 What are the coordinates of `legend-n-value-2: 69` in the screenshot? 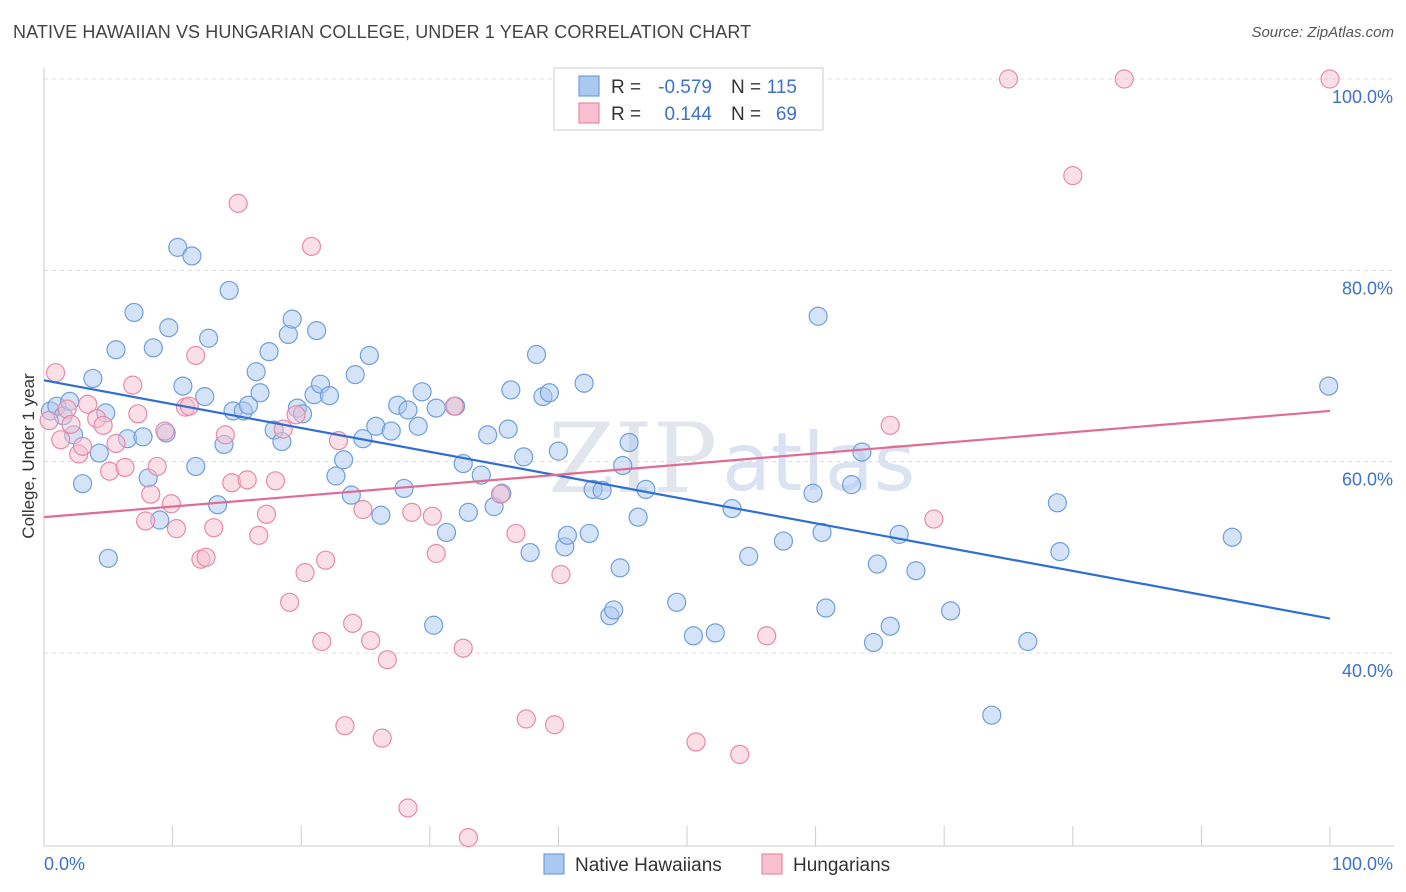 It's located at (786, 114).